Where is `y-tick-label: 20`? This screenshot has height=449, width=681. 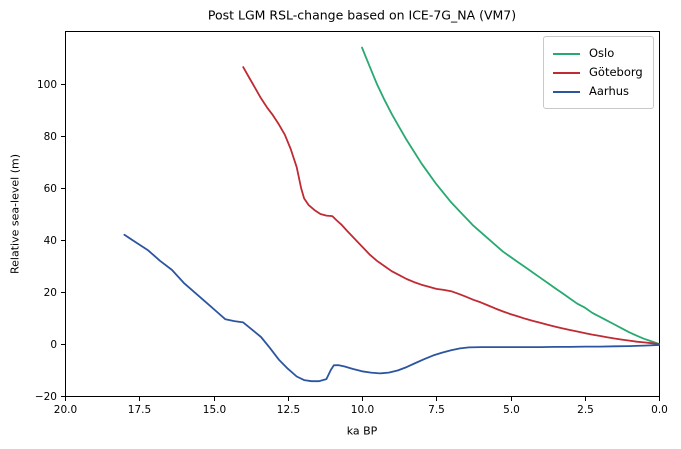
y-tick-label: 20 is located at coordinates (50, 293).